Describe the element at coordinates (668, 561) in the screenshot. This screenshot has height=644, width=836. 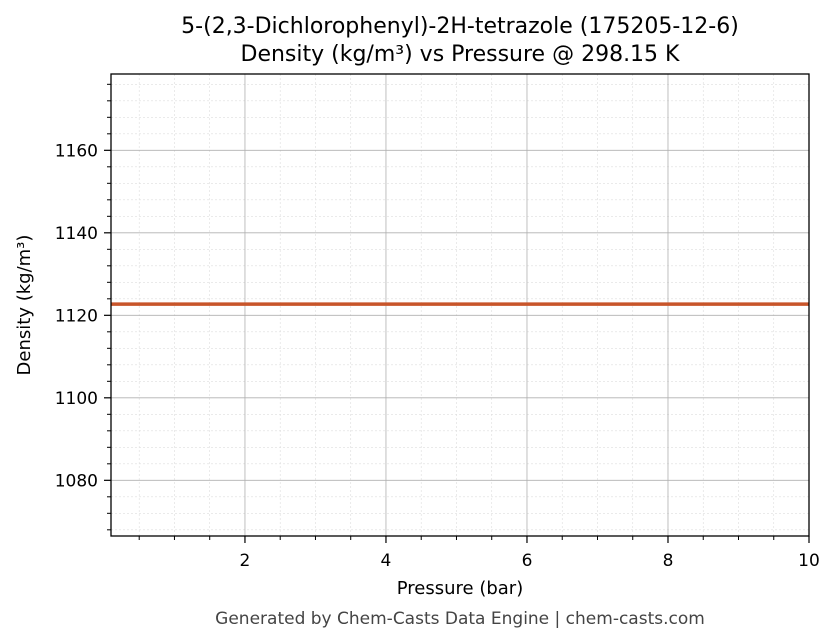
I see `x-tick-label: 8` at that location.